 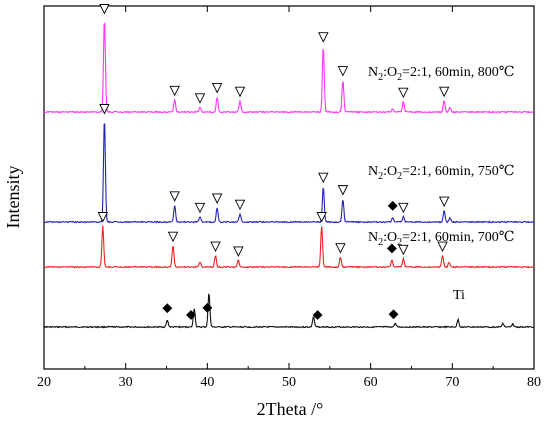 What do you see at coordinates (126, 382) in the screenshot?
I see `x-tick-label: 30` at bounding box center [126, 382].